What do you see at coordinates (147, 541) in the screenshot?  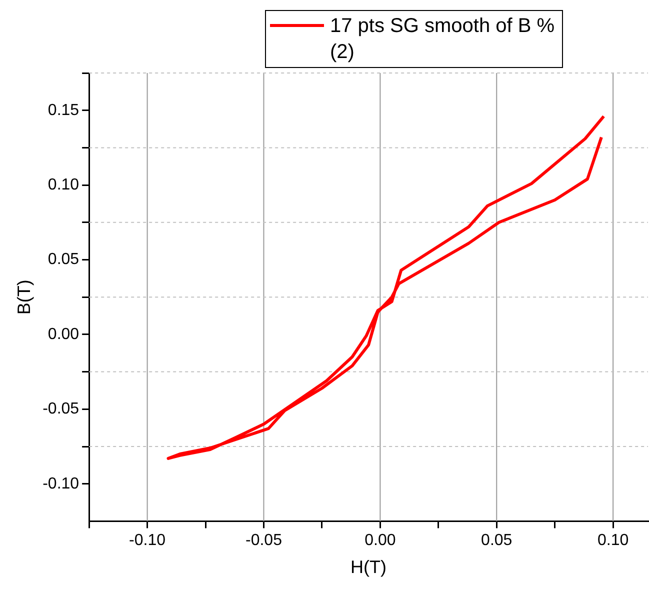 I see `x-tick-label: -0.10` at bounding box center [147, 541].